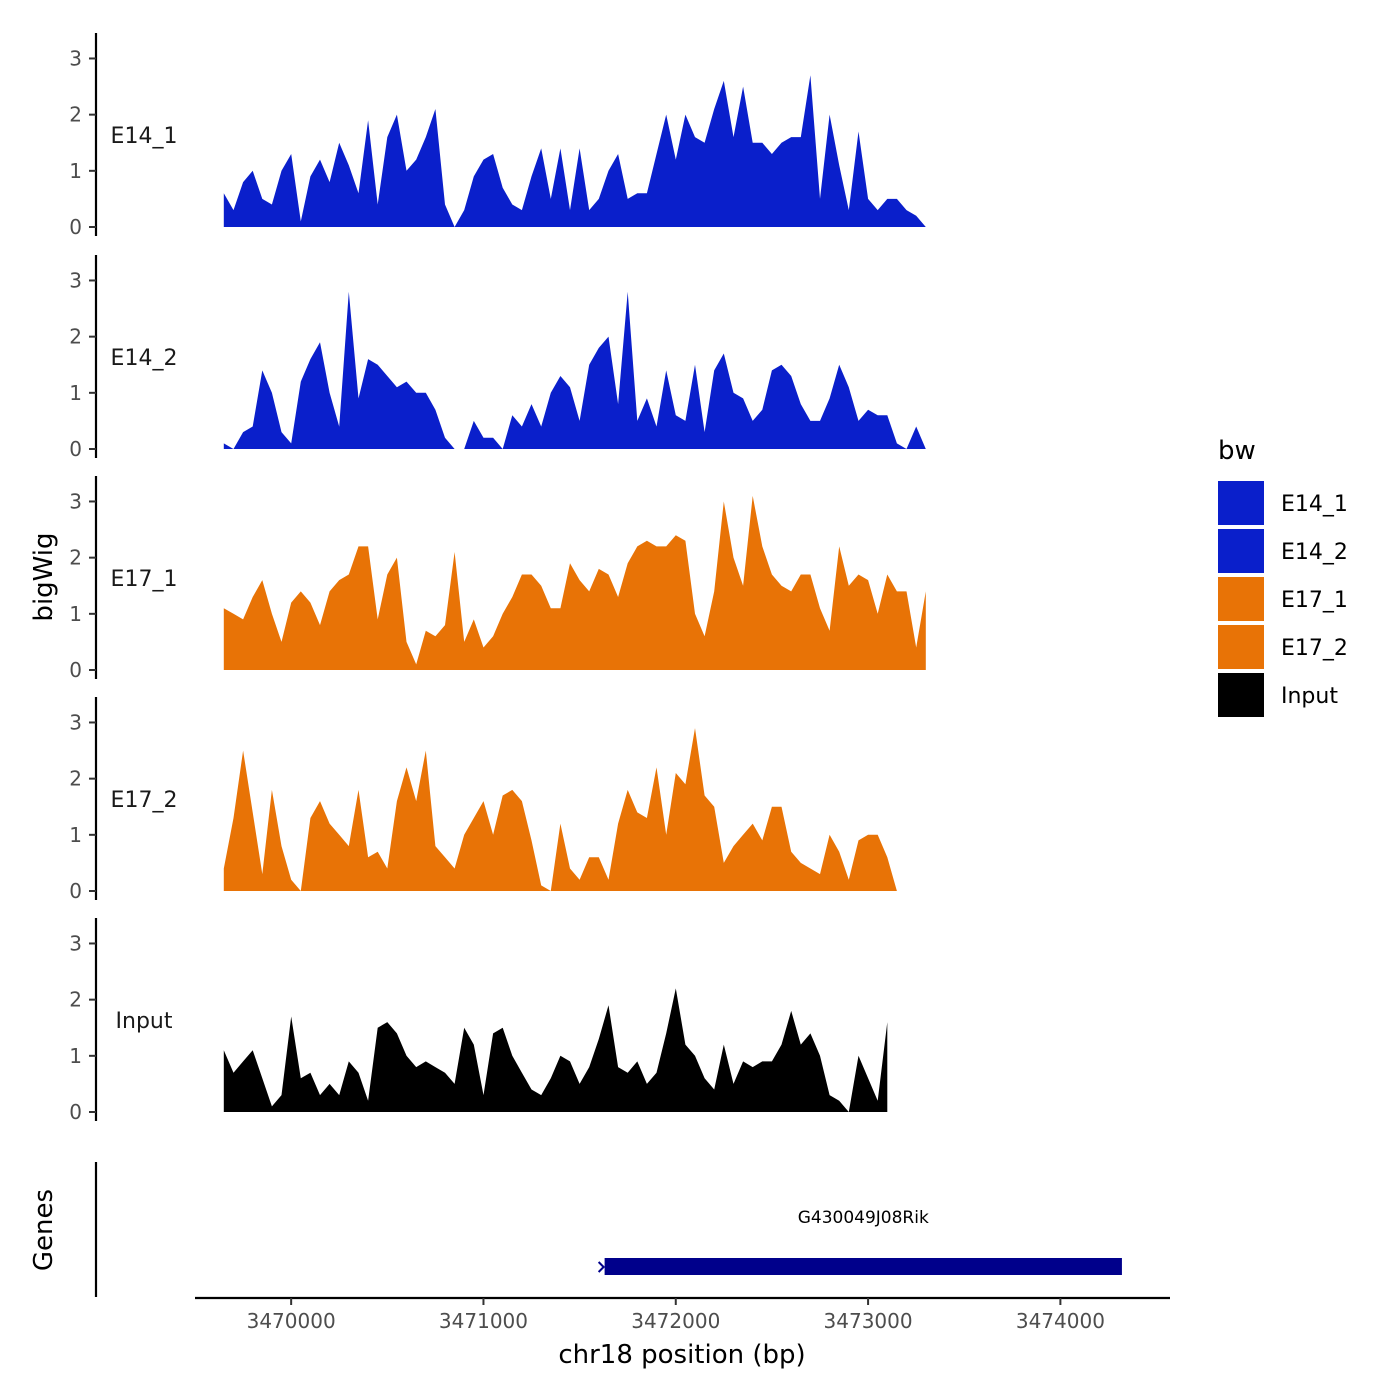  Describe the element at coordinates (1060, 1321) in the screenshot. I see `x-tick-label: 3474000` at that location.